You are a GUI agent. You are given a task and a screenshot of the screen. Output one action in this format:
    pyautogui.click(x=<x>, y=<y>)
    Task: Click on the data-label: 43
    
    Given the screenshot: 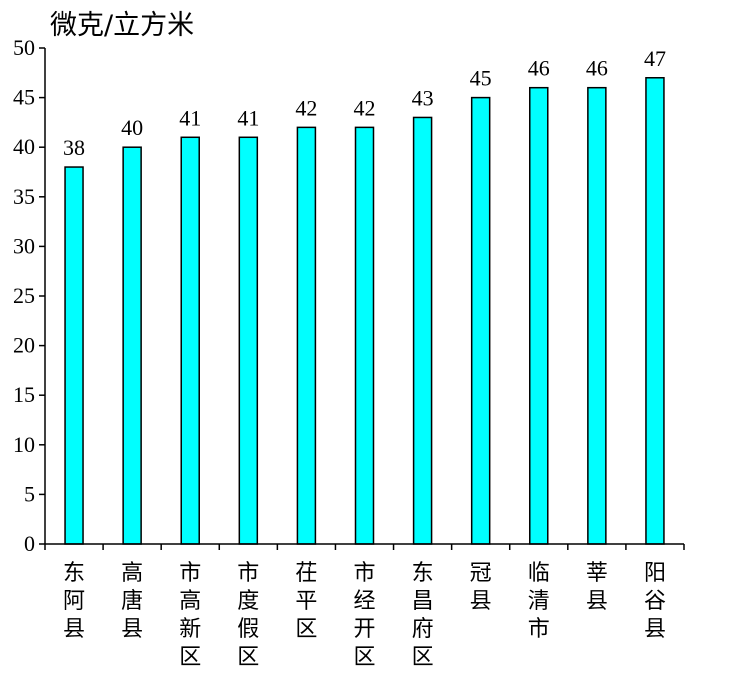 What is the action you would take?
    pyautogui.click(x=423, y=97)
    